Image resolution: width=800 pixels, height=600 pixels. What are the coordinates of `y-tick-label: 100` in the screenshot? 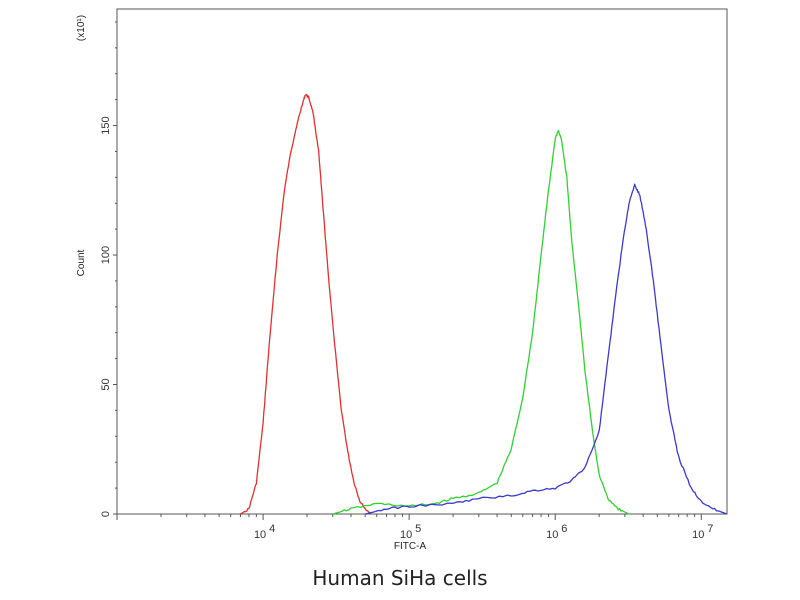 It's located at (106, 255).